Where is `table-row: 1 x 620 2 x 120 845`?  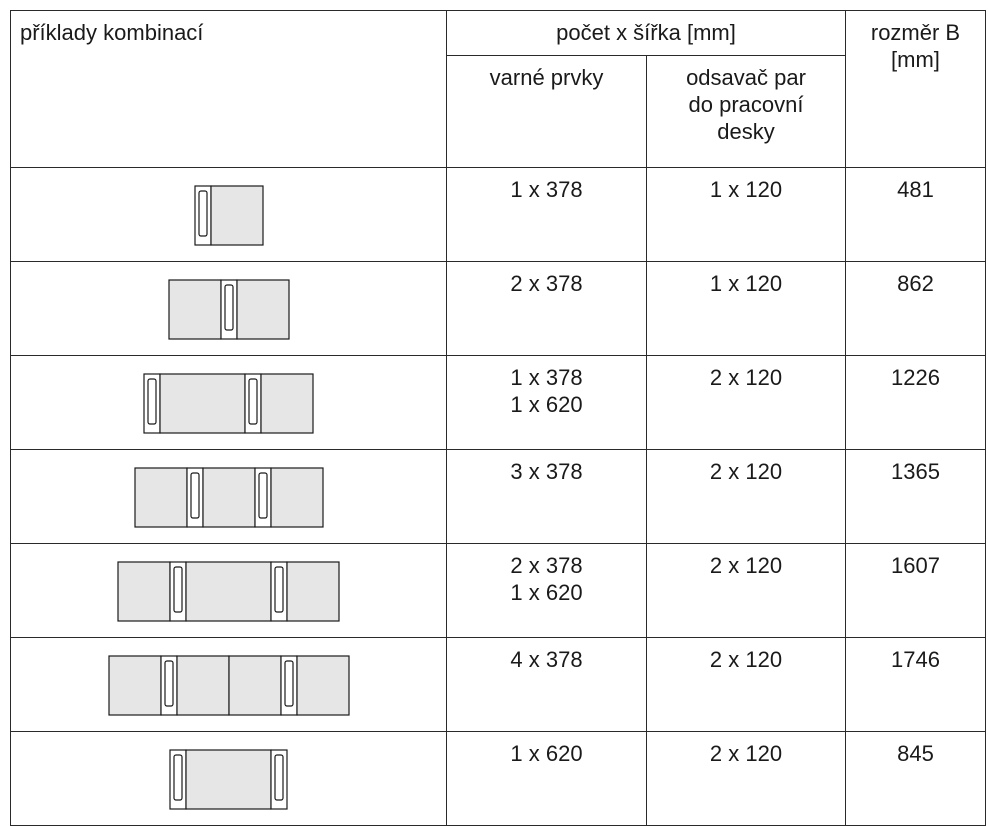
table-row: 1 x 620 2 x 120 845 is located at coordinates (498, 778).